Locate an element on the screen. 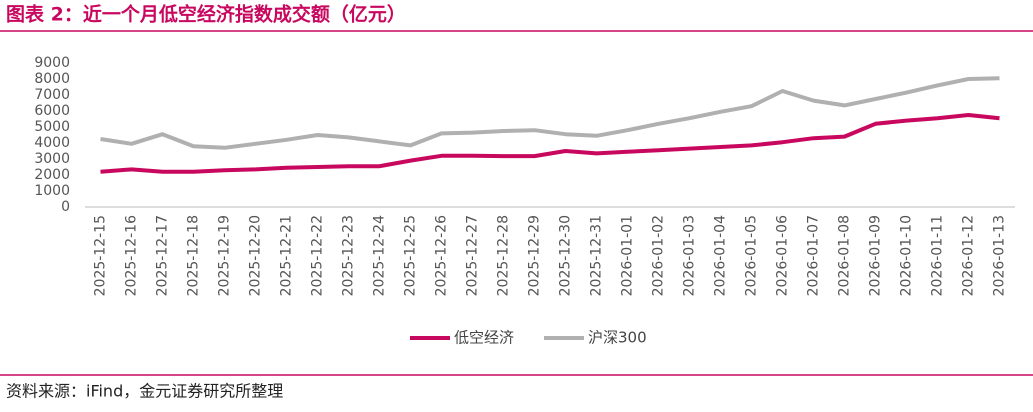  x-tick-label: 2026-01-09 is located at coordinates (876, 255).